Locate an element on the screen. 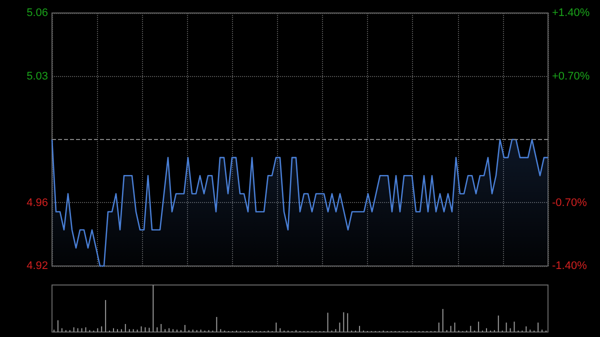  y2-tick-label: +0.70% is located at coordinates (571, 76).